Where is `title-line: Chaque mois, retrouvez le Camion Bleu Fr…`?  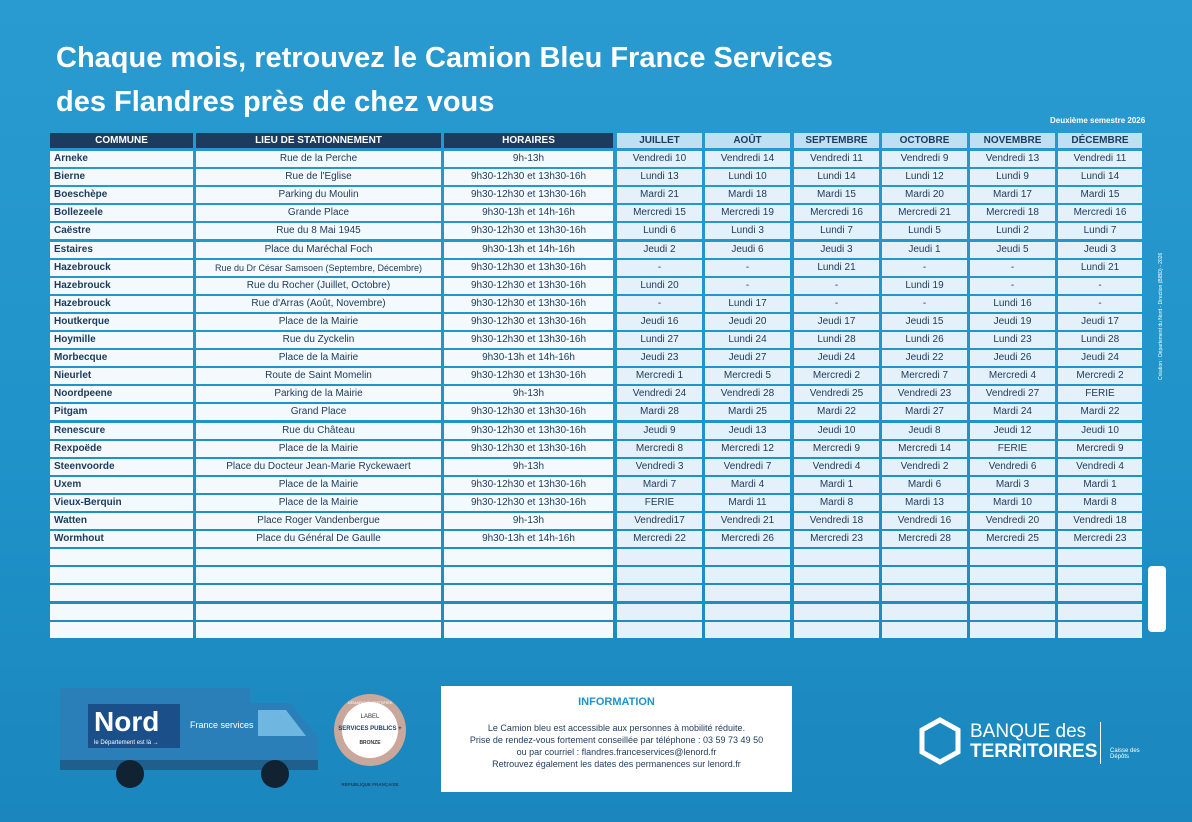
title-line: Chaque mois, retrouvez le Camion Bleu Fr… is located at coordinates (444, 58).